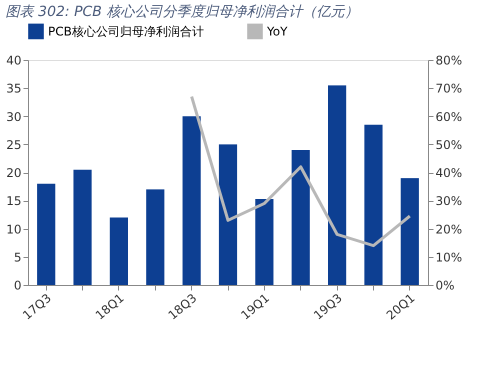 This screenshot has width=500, height=371. I want to click on y2-tick-label: 50%, so click(449, 145).